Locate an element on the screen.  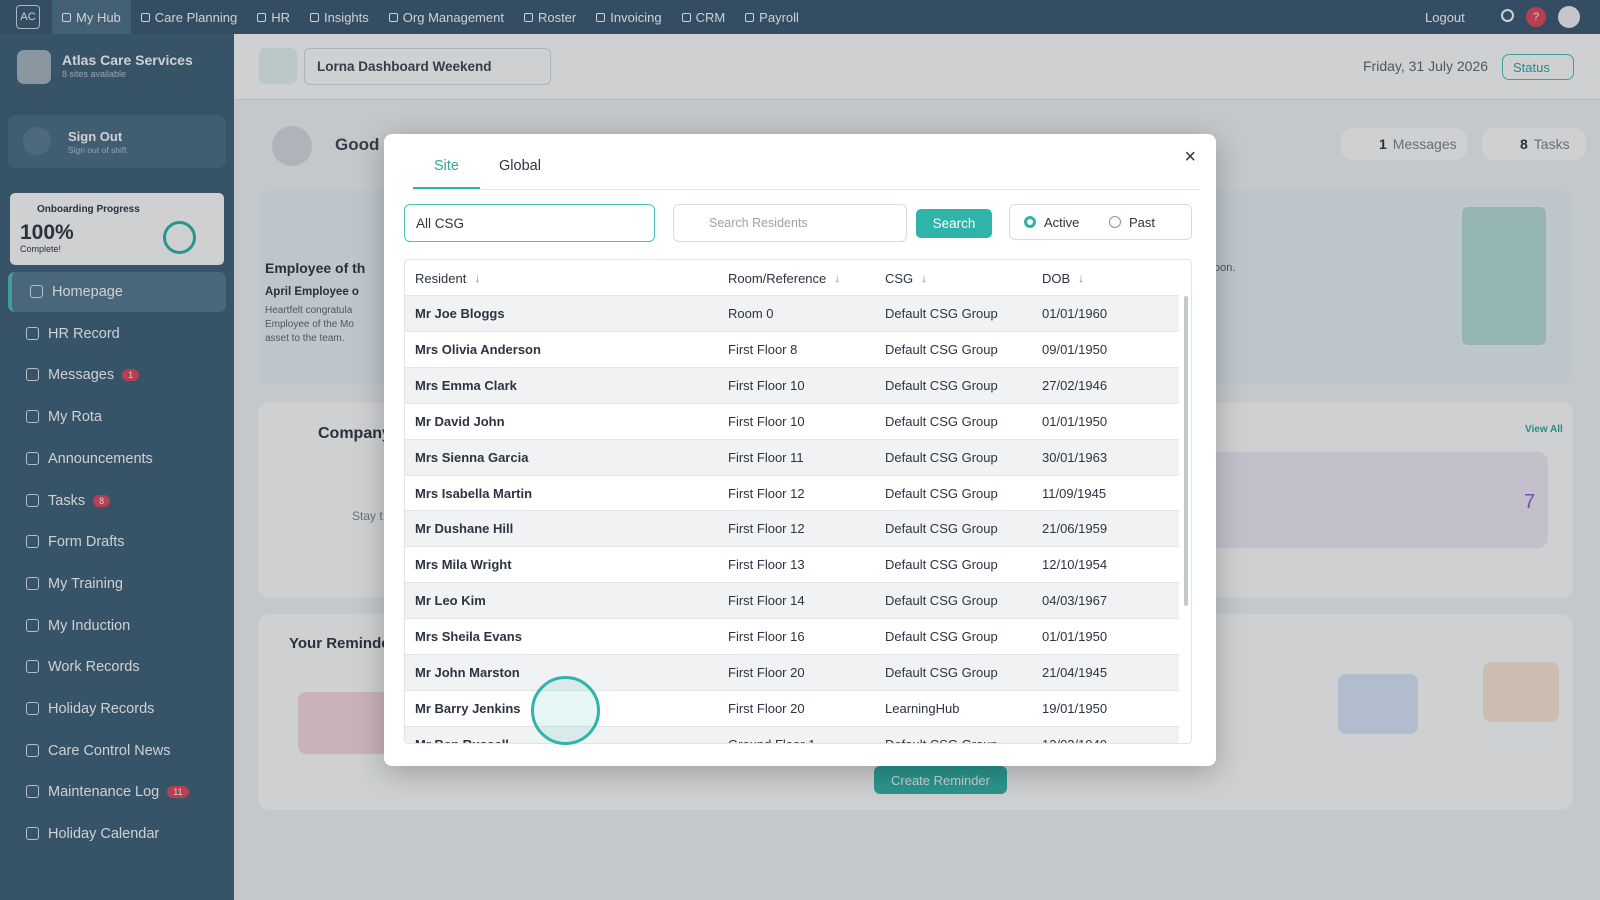
active-tab-indicator is located at coordinates (446, 188).